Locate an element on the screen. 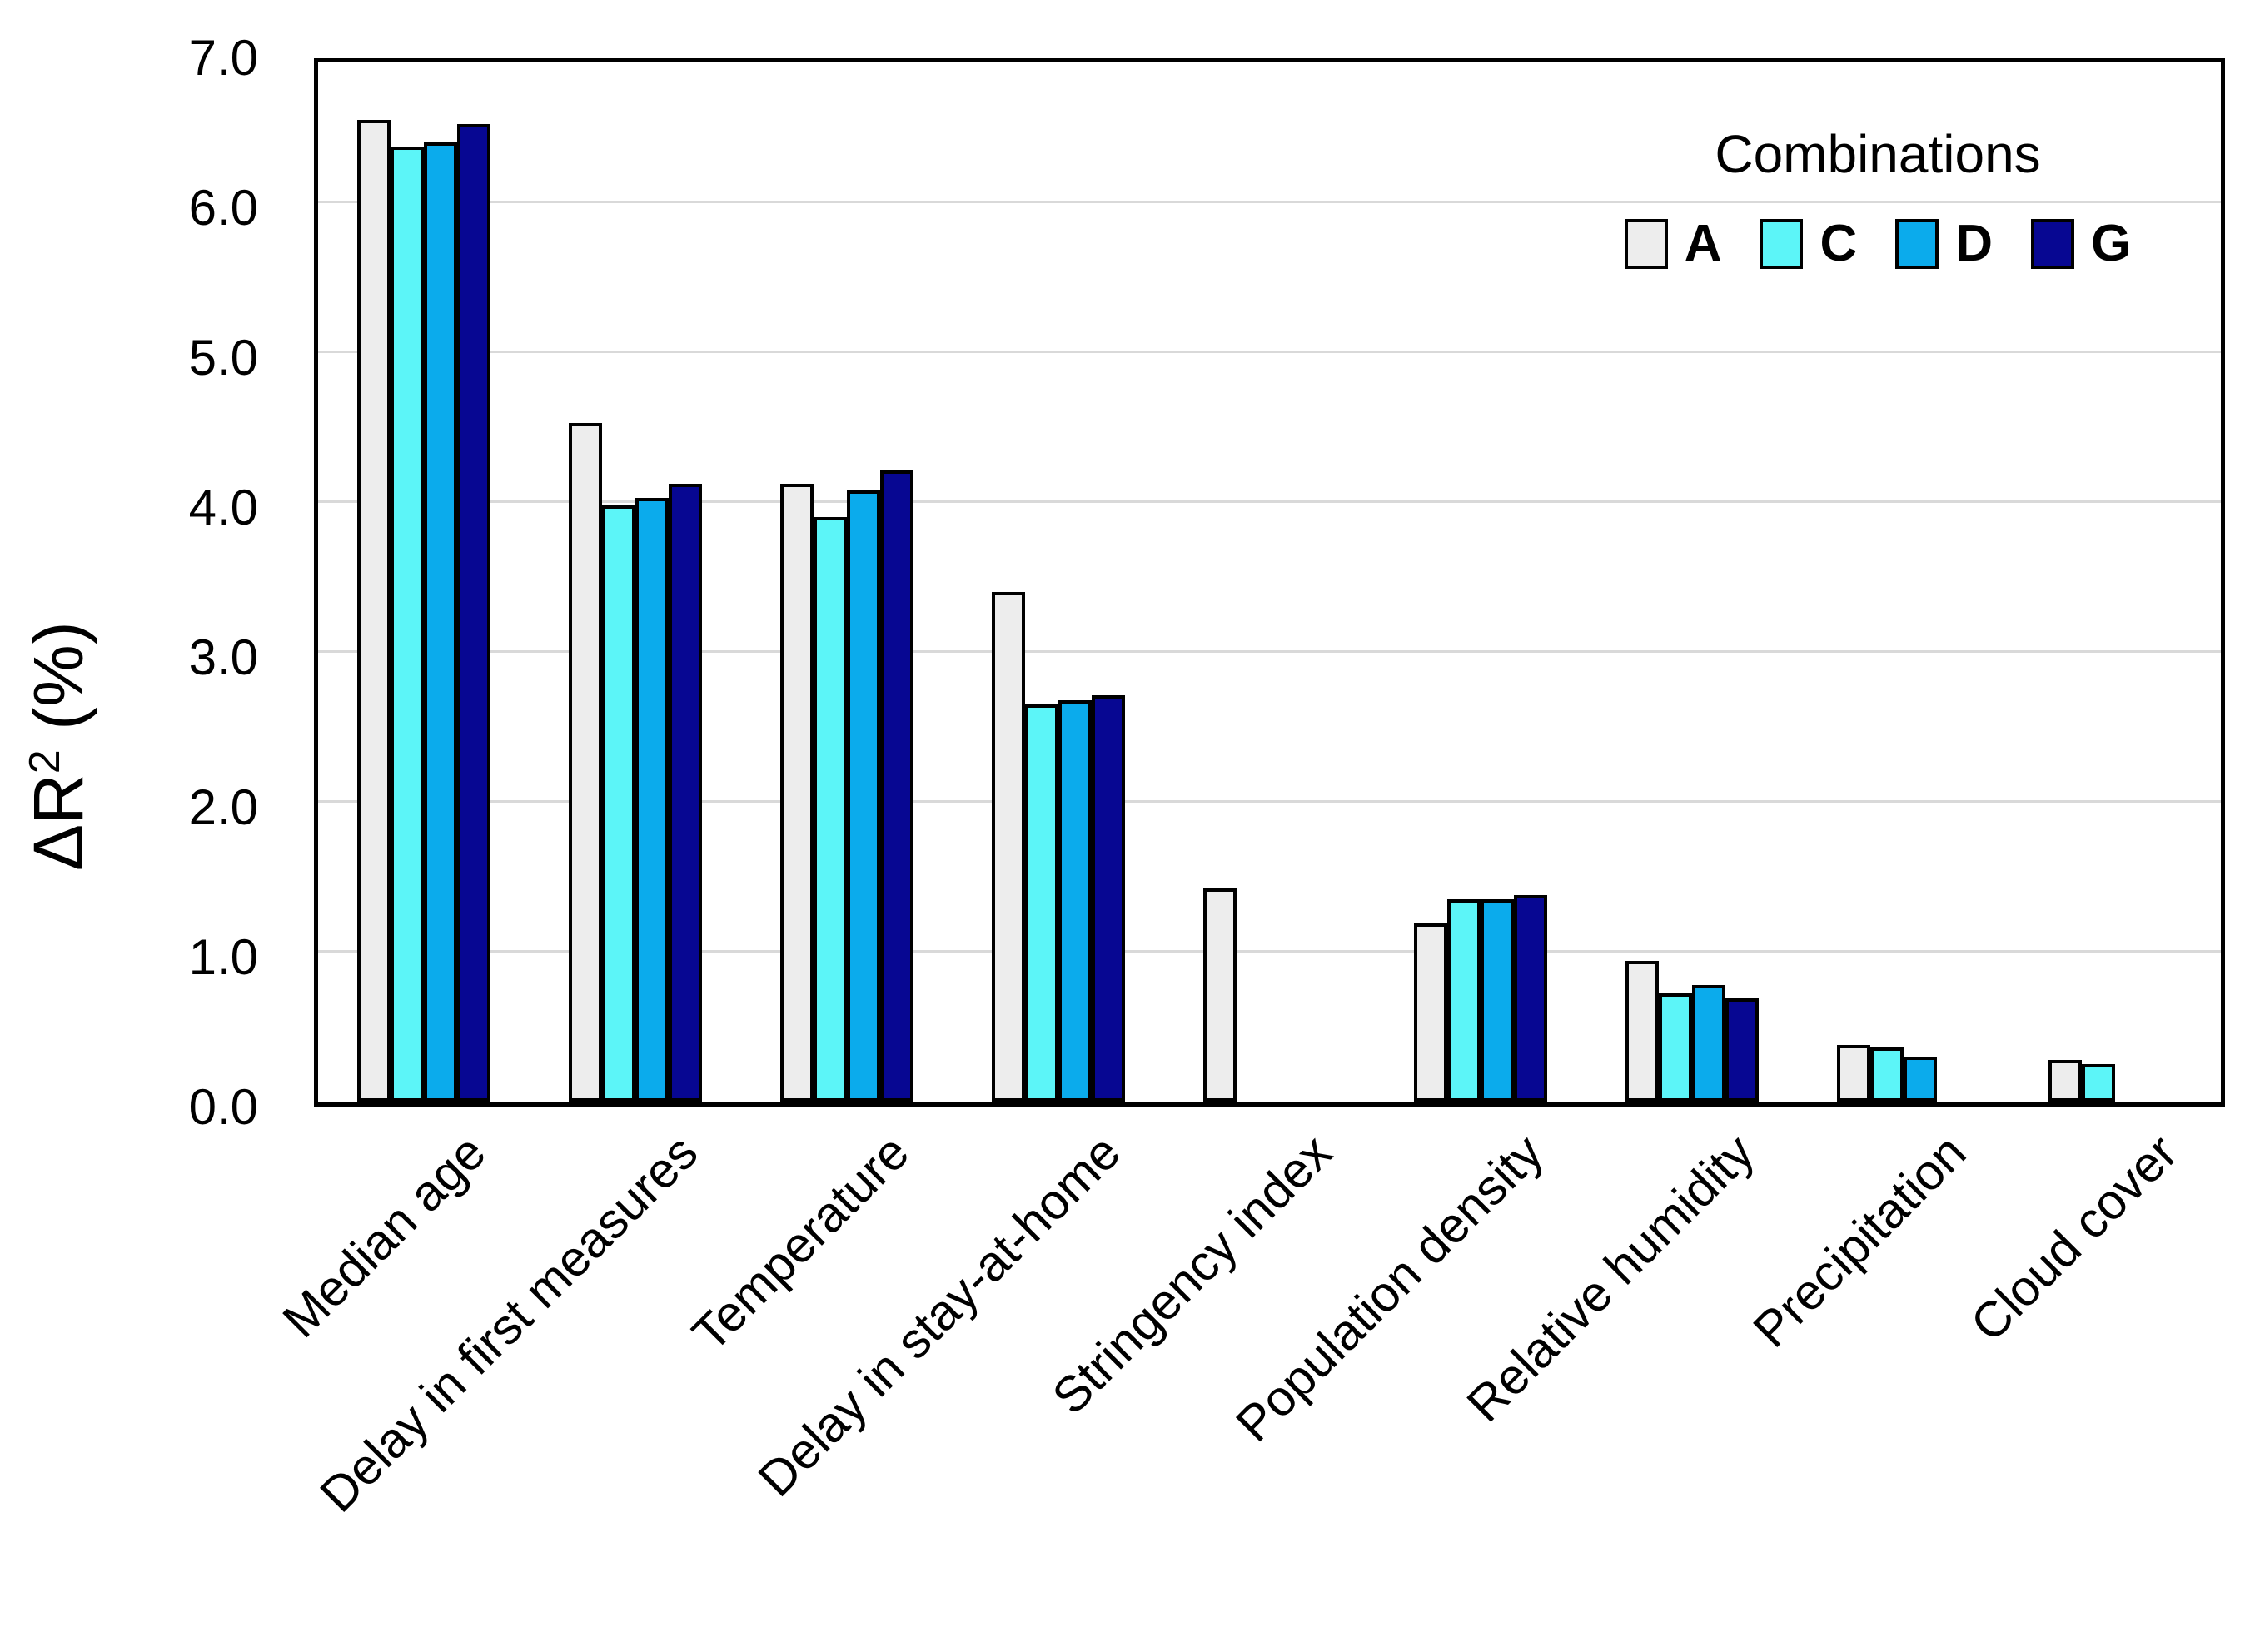 The width and height of the screenshot is (2265, 1652). legend-label-D: D is located at coordinates (1974, 244).